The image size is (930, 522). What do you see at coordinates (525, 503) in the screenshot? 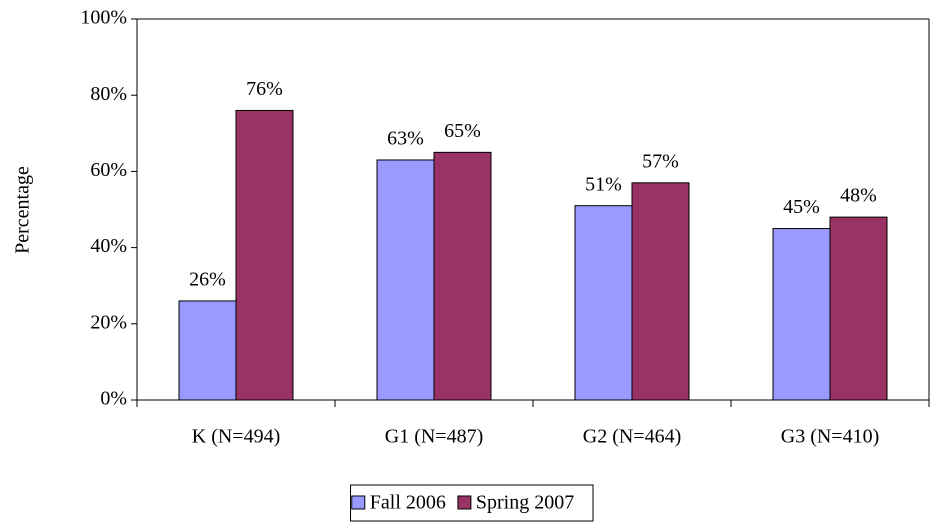
I see `legend-label: Spring 2007` at bounding box center [525, 503].